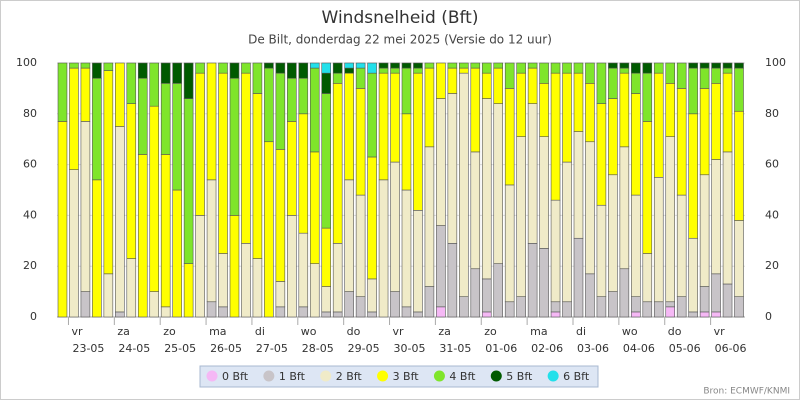  Describe the element at coordinates (30, 265) in the screenshot. I see `y-tick-label: 20` at that location.